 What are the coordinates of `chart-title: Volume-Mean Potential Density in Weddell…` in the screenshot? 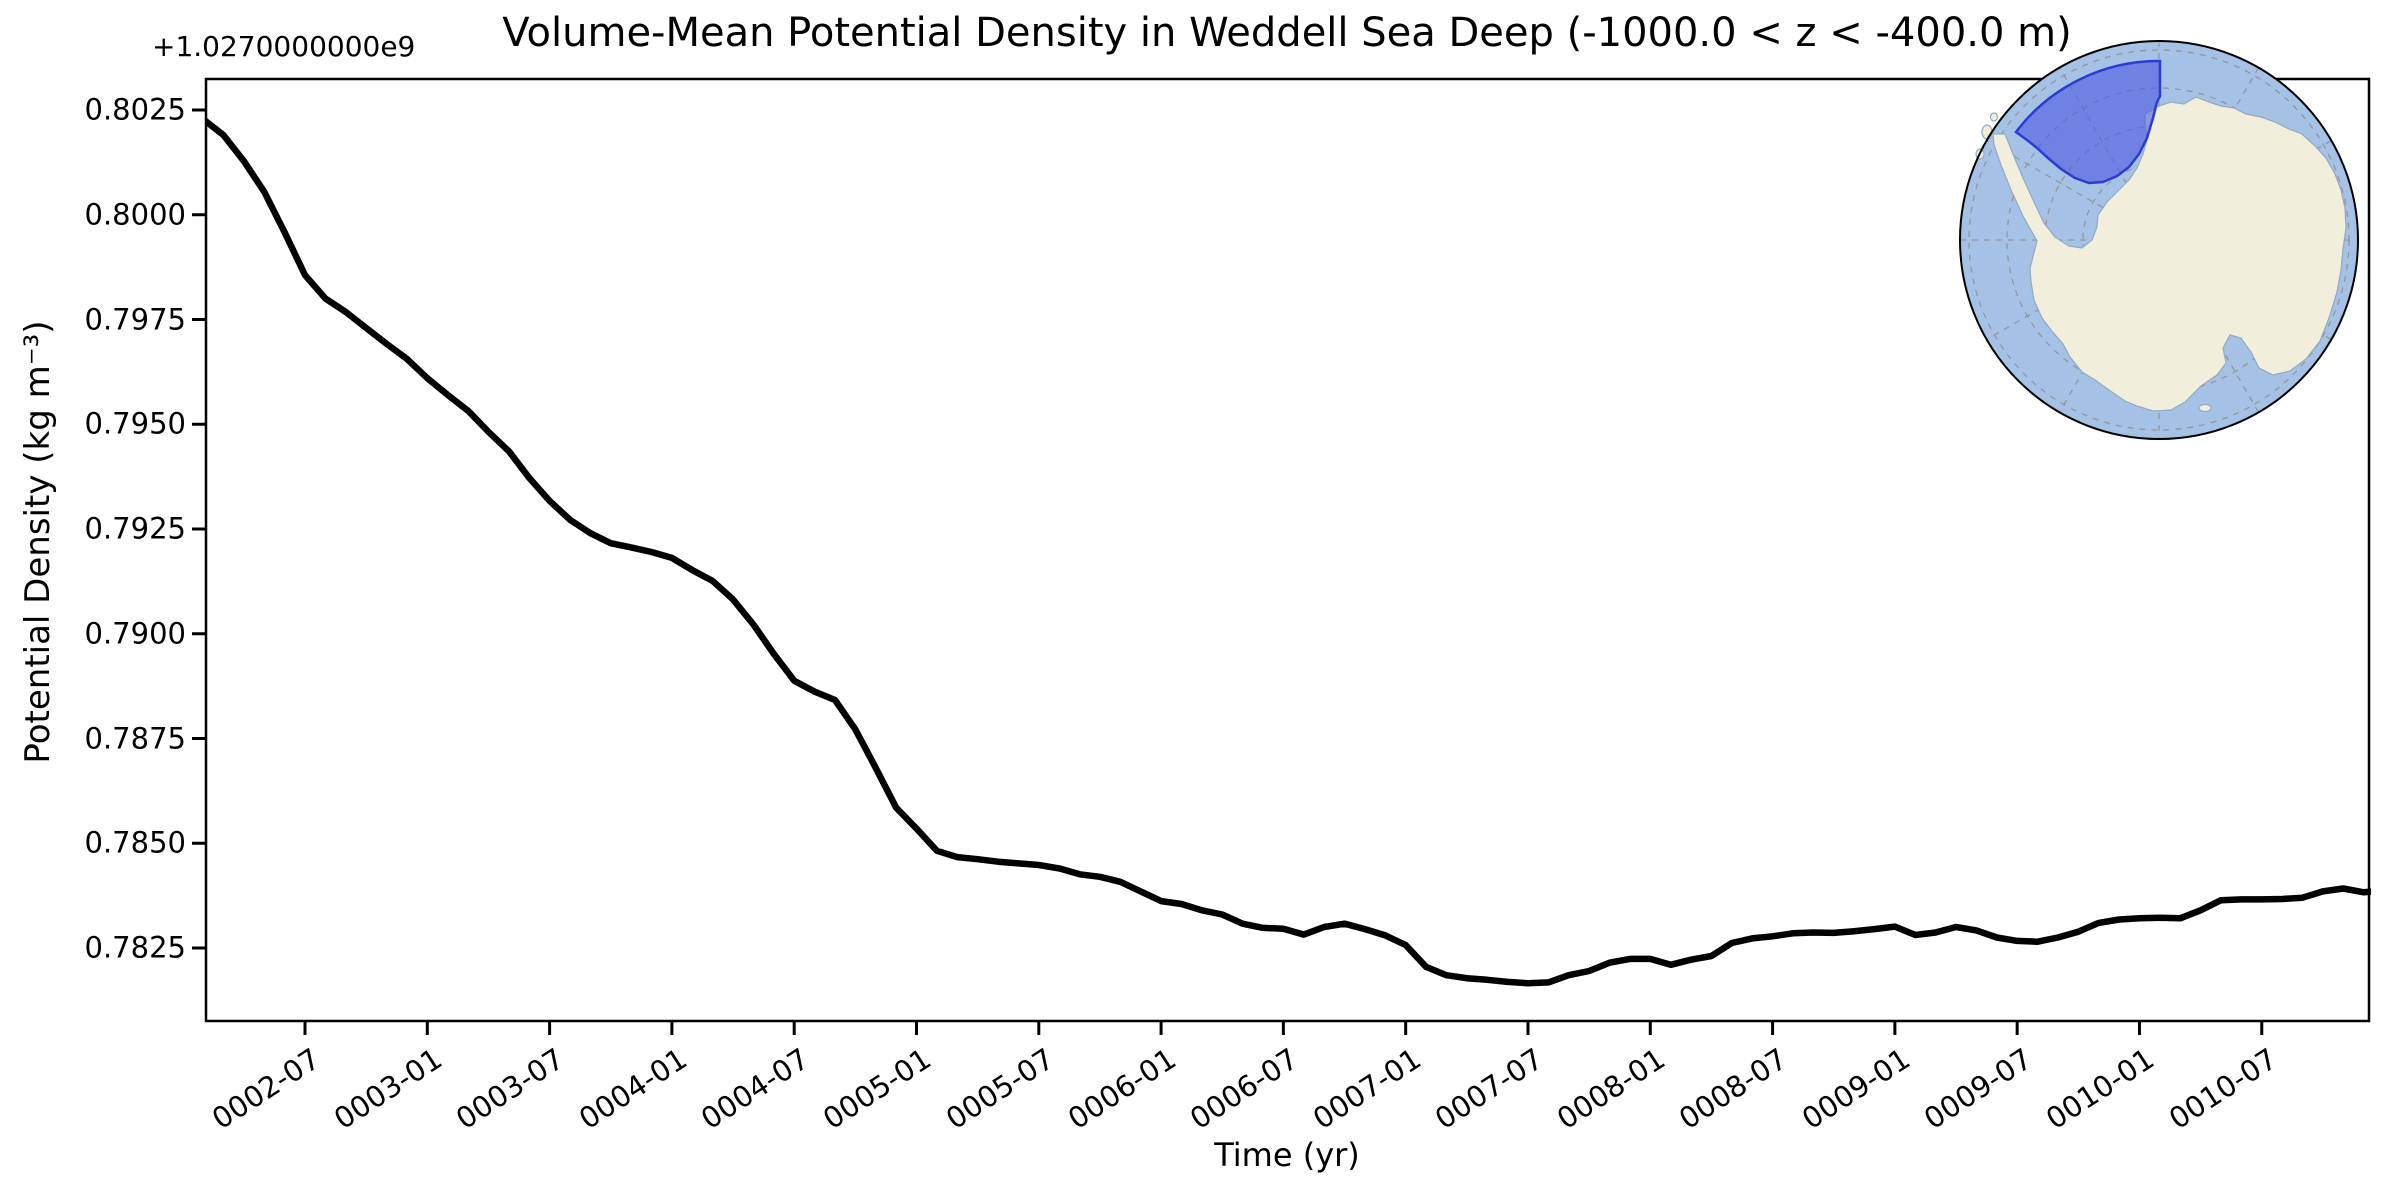 It's located at (1287, 33).